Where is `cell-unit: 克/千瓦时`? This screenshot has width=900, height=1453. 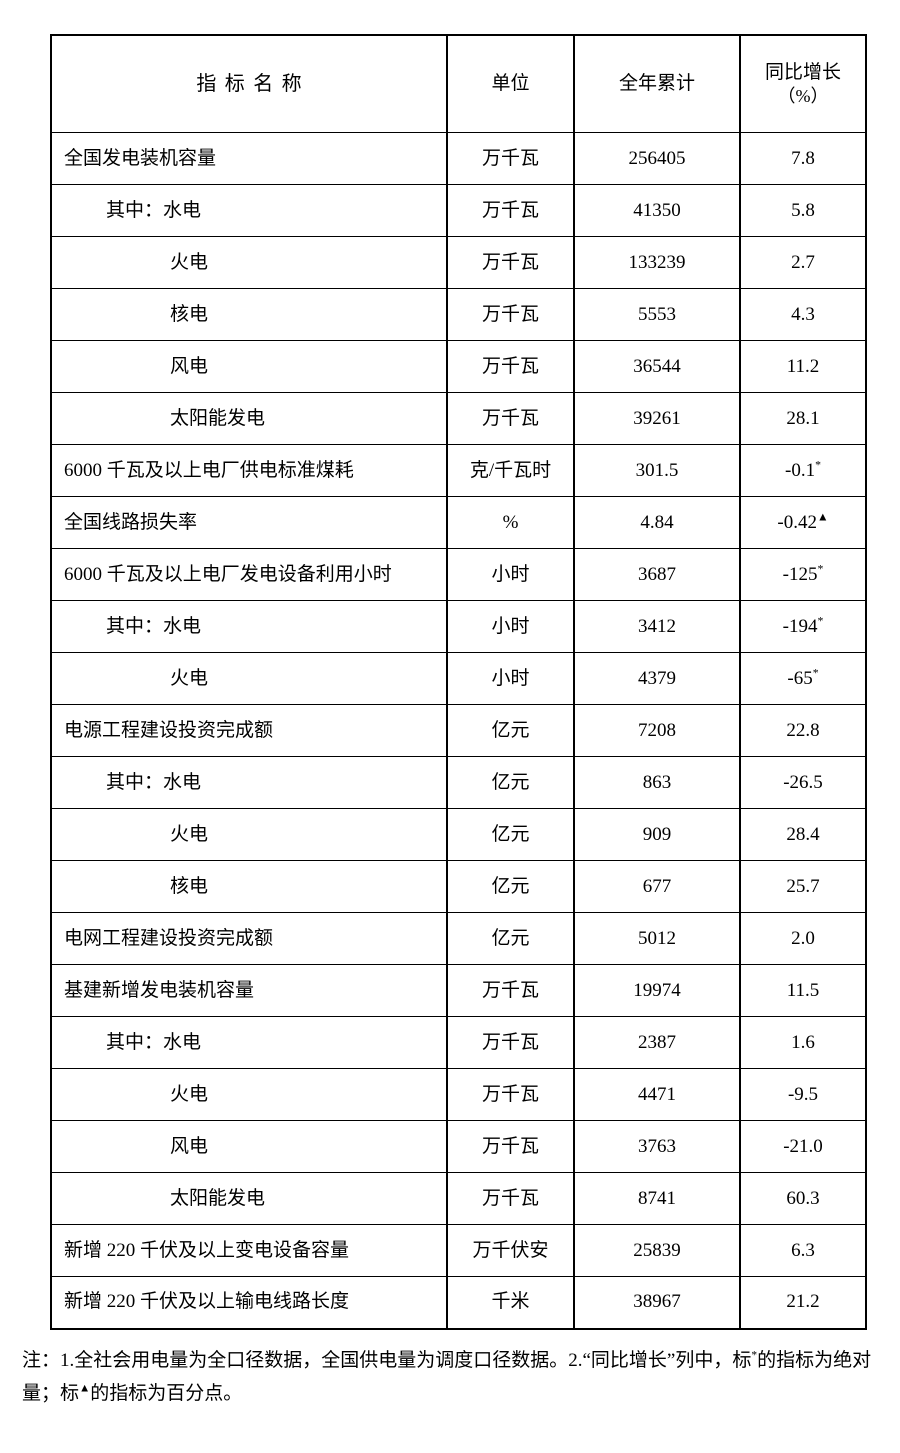
cell-unit: 克/千瓦时 is located at coordinates (510, 470).